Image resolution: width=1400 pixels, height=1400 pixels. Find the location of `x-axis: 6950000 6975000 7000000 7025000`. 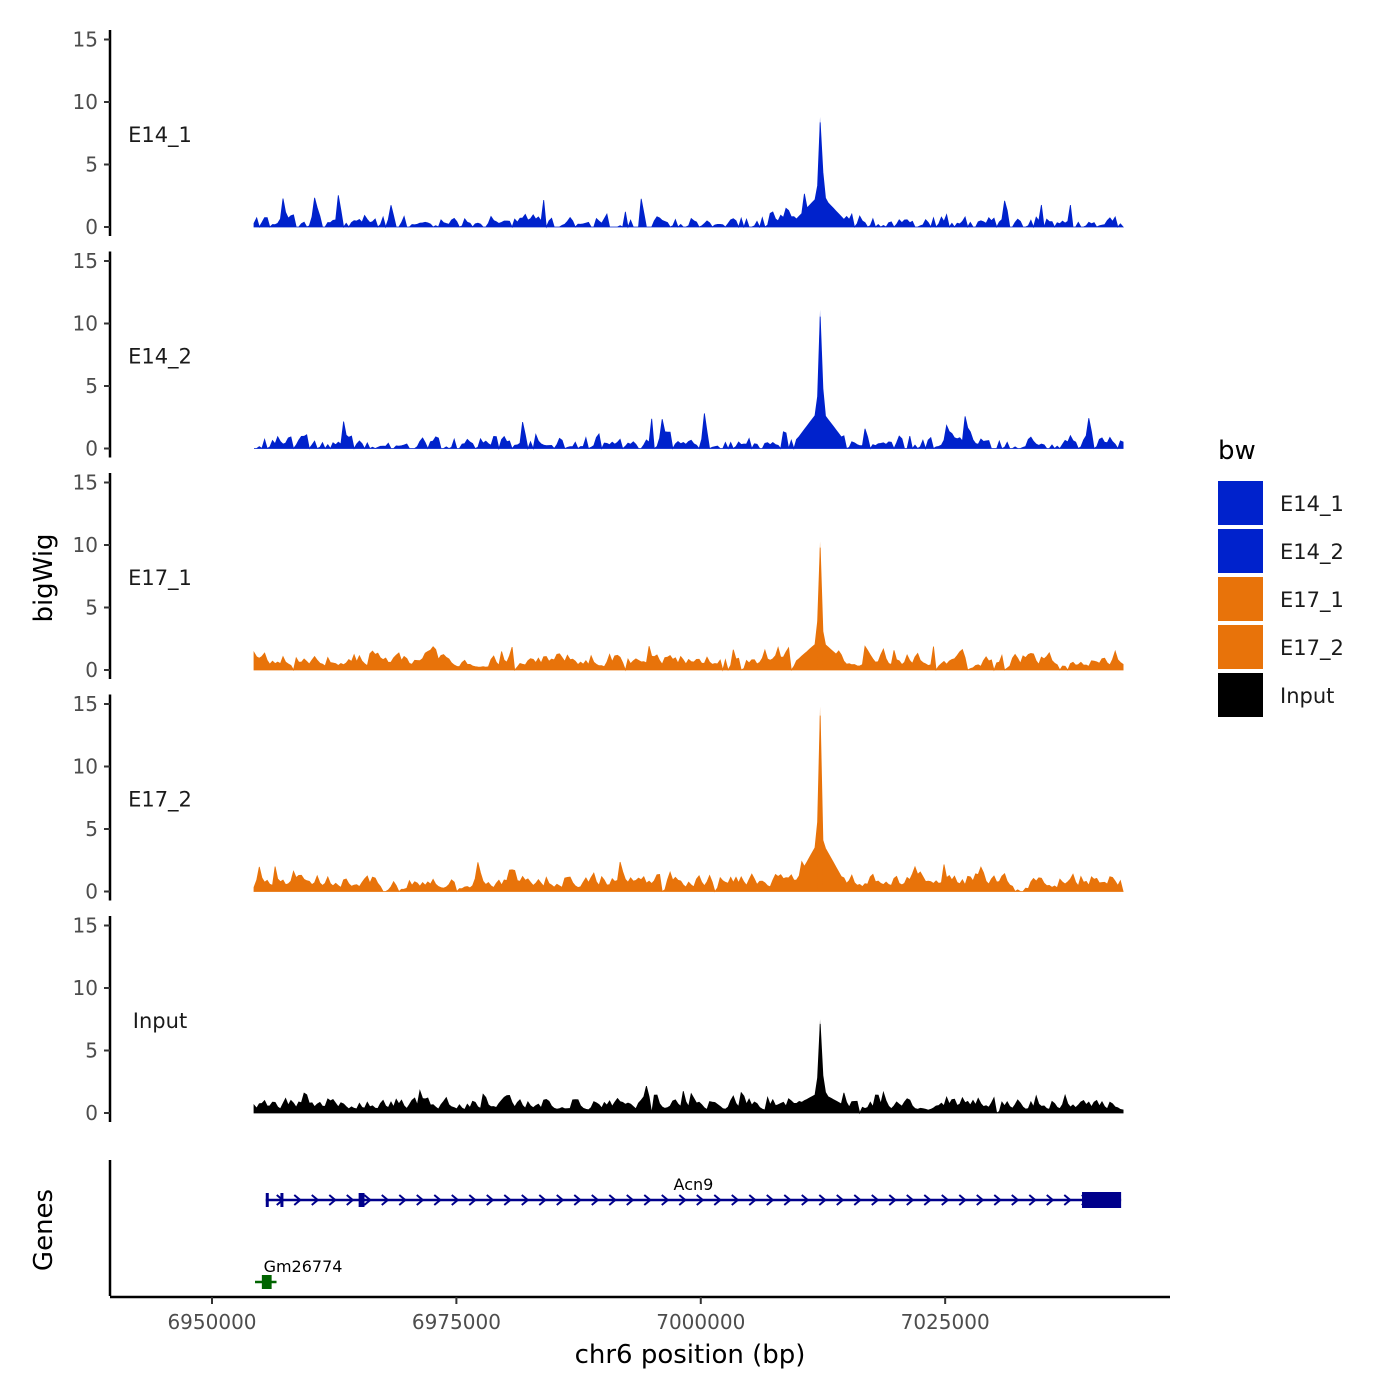

x-axis: 6950000 6975000 7000000 7025000 is located at coordinates (640, 1314).